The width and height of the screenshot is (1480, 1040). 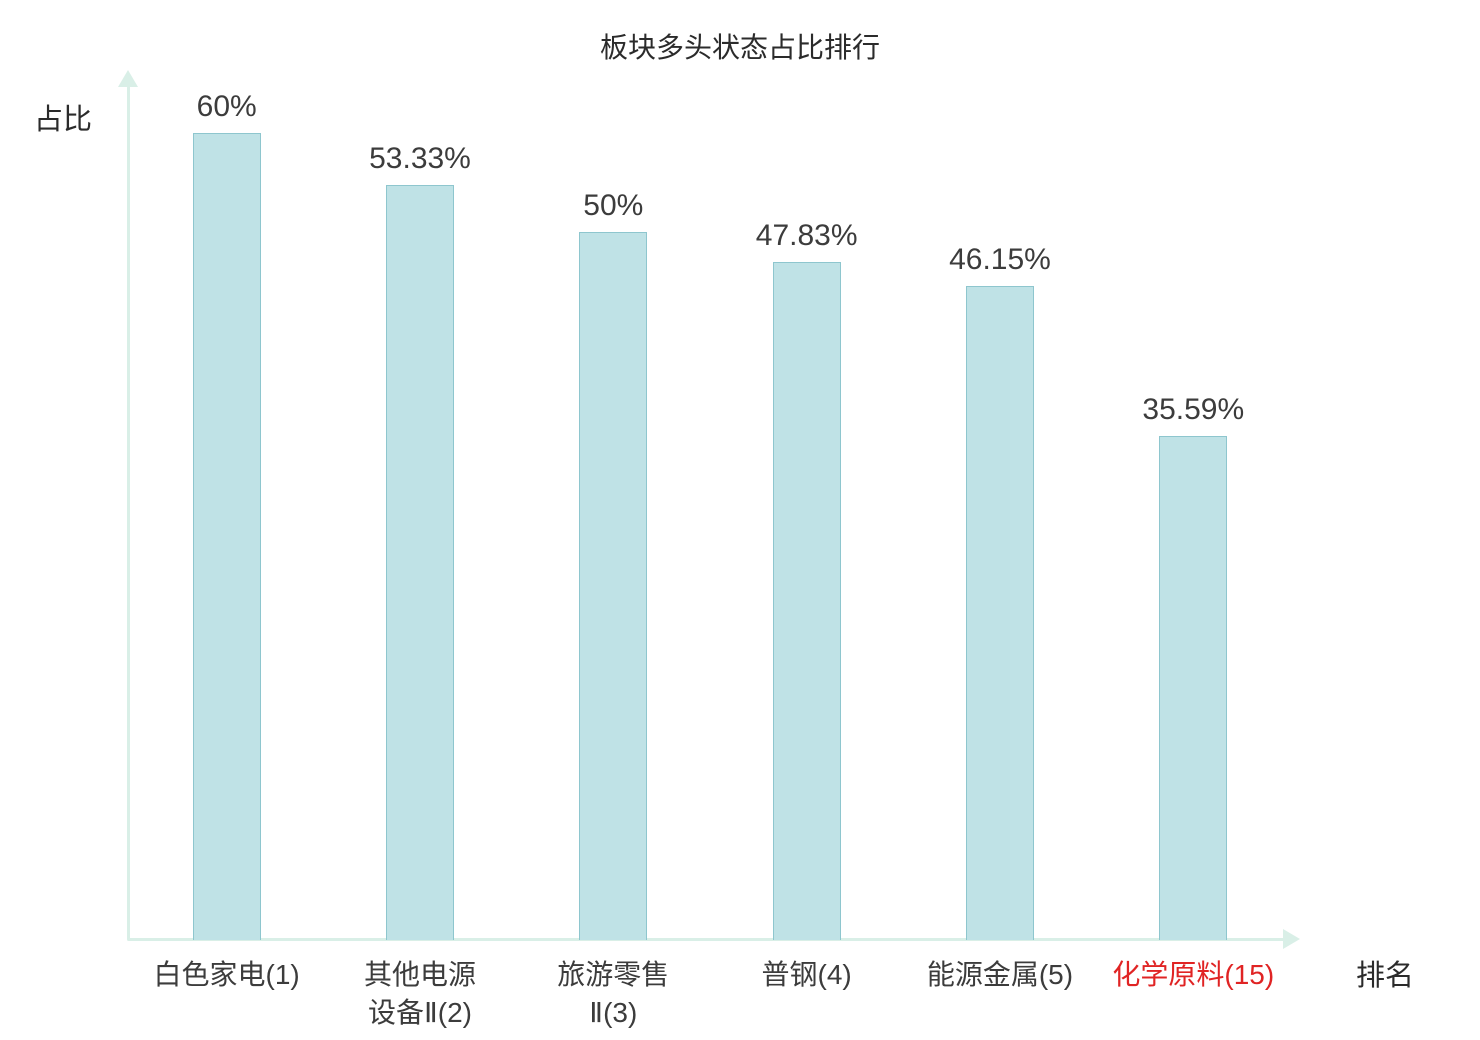 What do you see at coordinates (420, 158) in the screenshot?
I see `bar-value-label: 53.33%` at bounding box center [420, 158].